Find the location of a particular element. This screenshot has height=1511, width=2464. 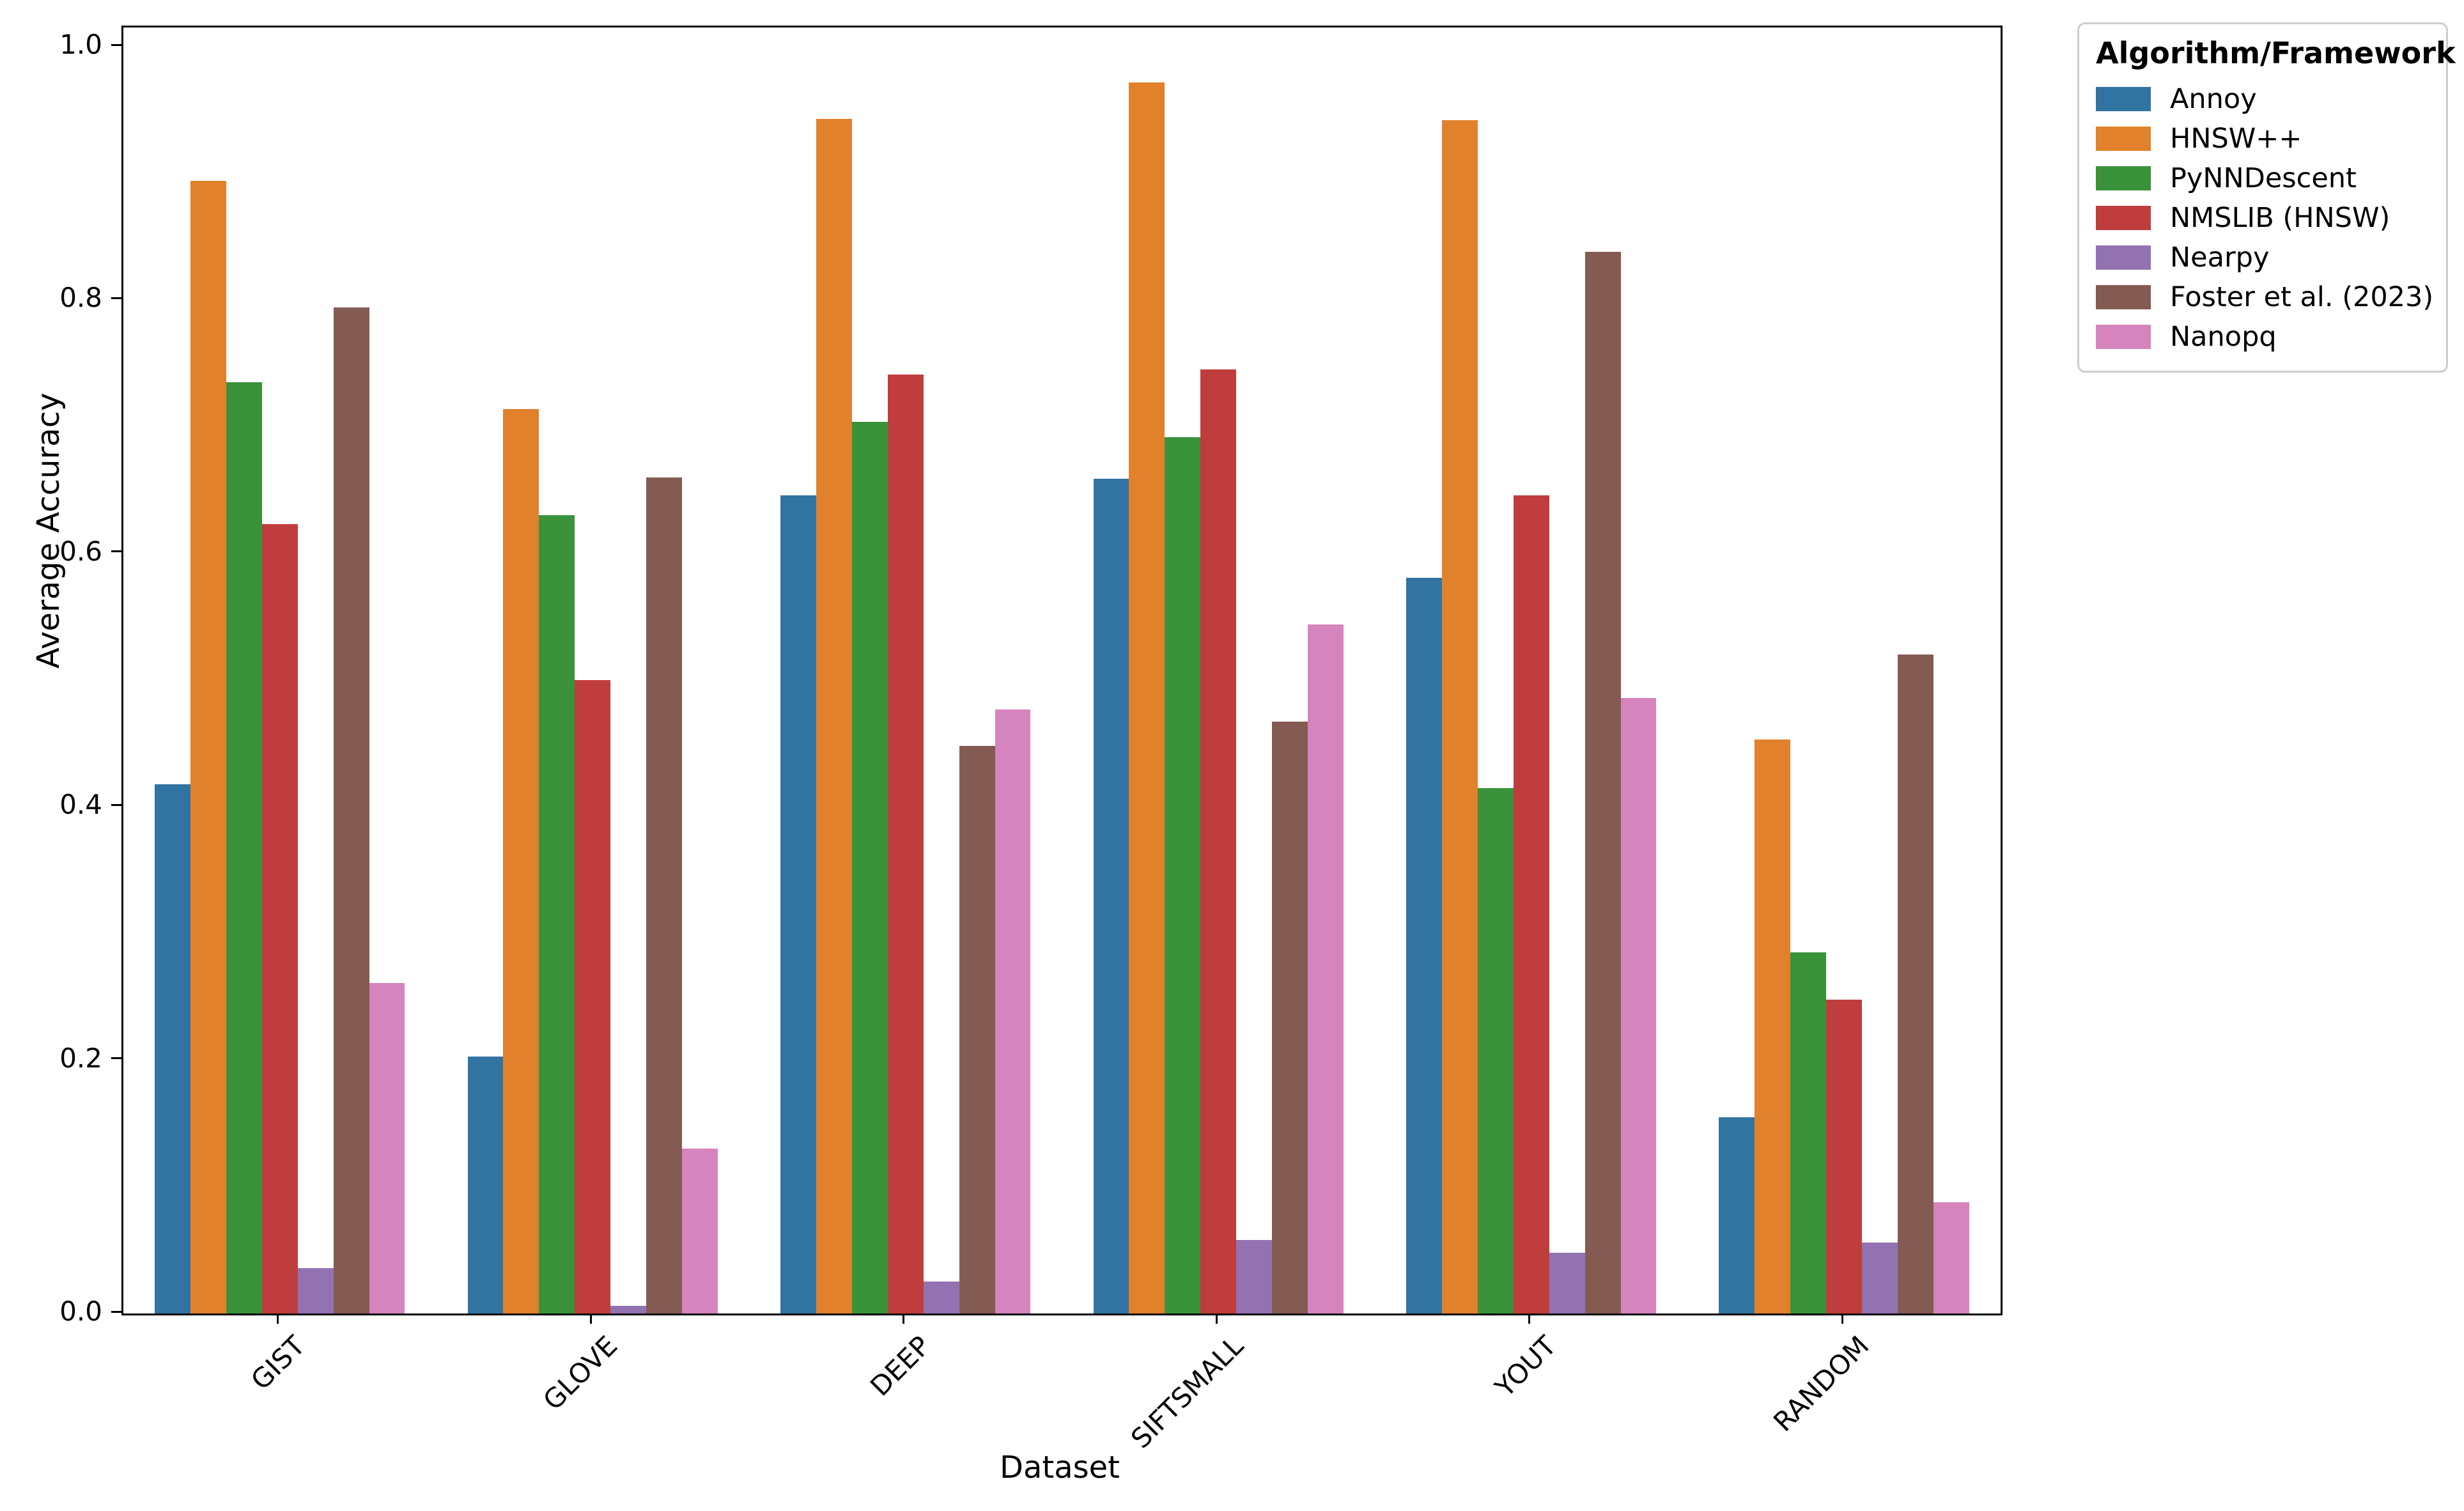

legend-entry-PyNNDescent: PyNNDescent is located at coordinates (2262, 178).